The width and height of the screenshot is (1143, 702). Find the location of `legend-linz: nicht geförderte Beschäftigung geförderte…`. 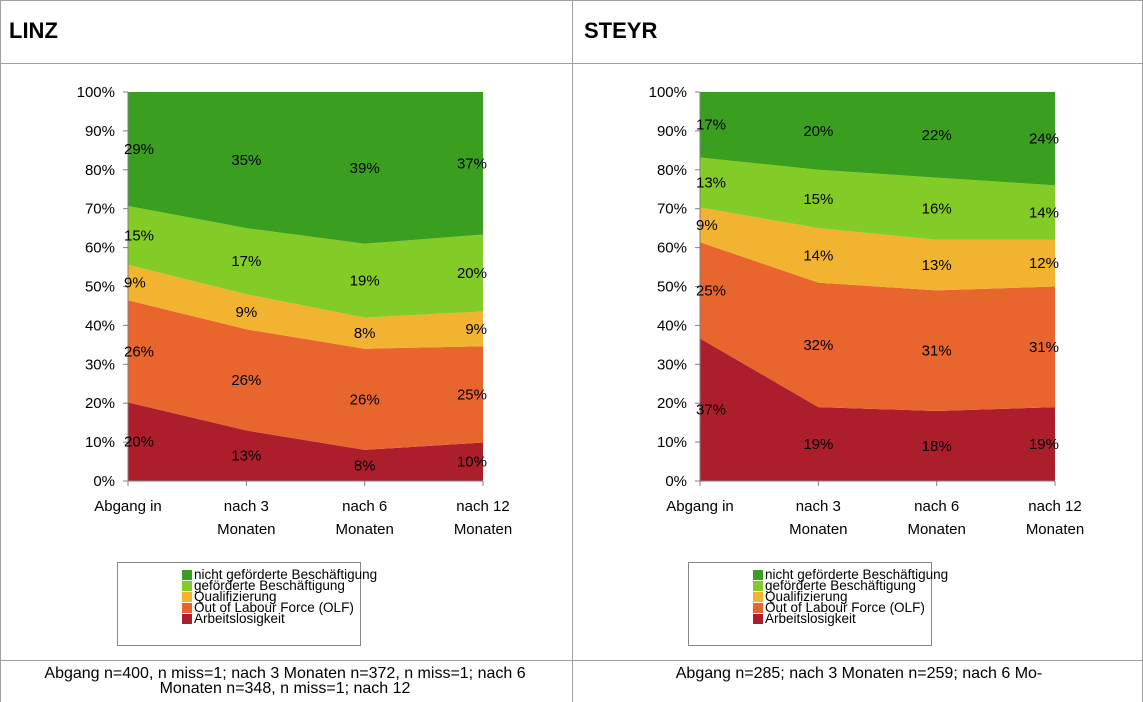

legend-linz: nicht geförderte Beschäftigung geförderte… is located at coordinates (247, 604).